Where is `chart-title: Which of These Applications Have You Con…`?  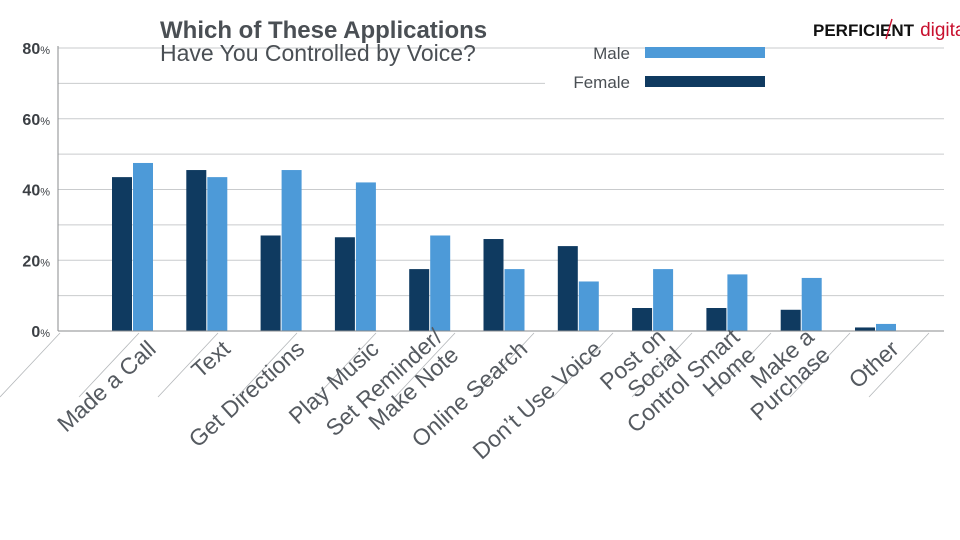
chart-title: Which of These Applications Have You Con… is located at coordinates (323, 41).